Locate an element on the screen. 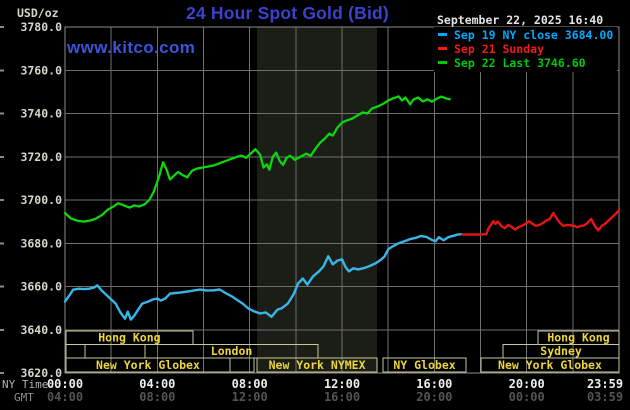 The width and height of the screenshot is (630, 410). y-tick-label: 3700.0 is located at coordinates (41, 200).